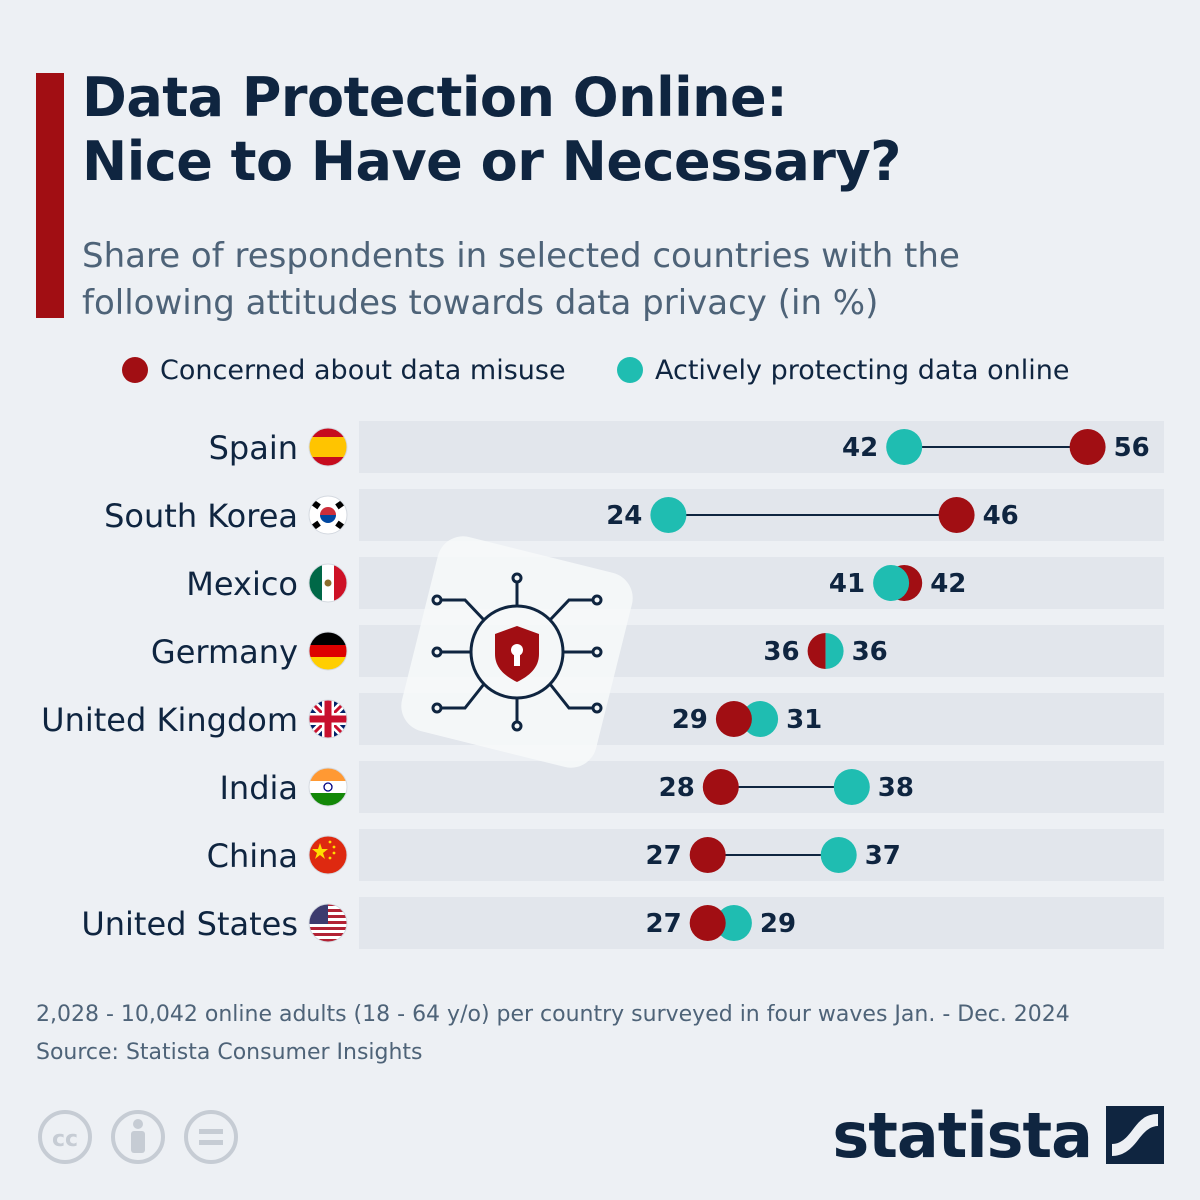 The width and height of the screenshot is (1200, 1200). I want to click on category-label: South Korea, so click(201, 516).